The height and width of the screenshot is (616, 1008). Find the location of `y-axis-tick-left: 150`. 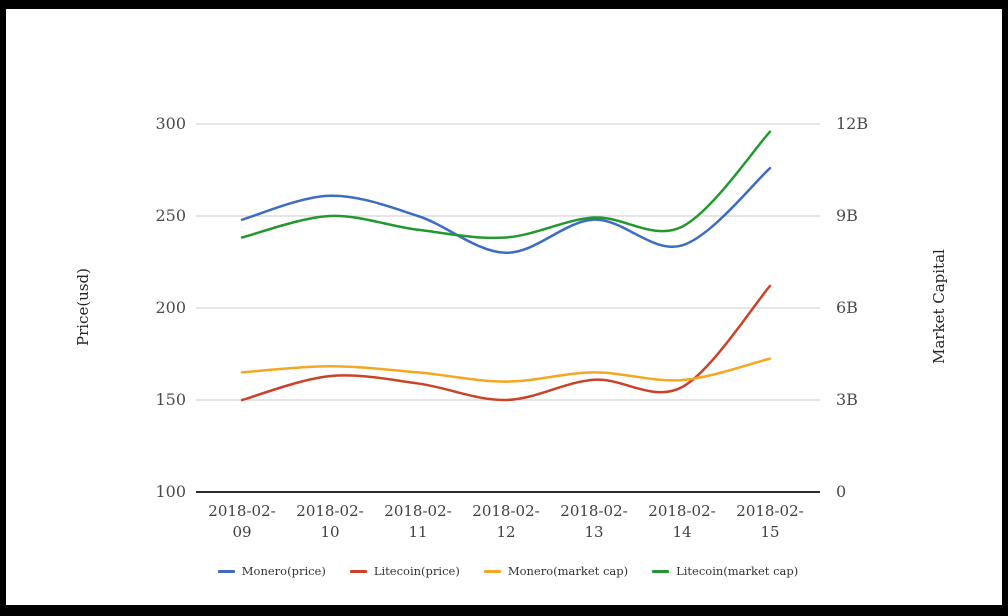

y-axis-tick-left: 150 is located at coordinates (170, 399).